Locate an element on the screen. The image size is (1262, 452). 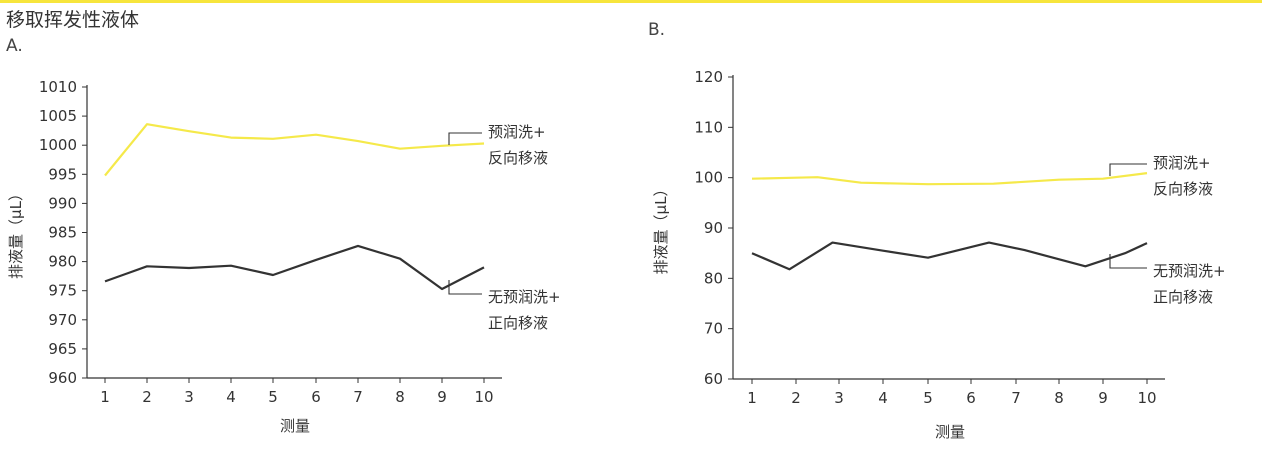
y-tick-label: 970 is located at coordinates (62, 320).